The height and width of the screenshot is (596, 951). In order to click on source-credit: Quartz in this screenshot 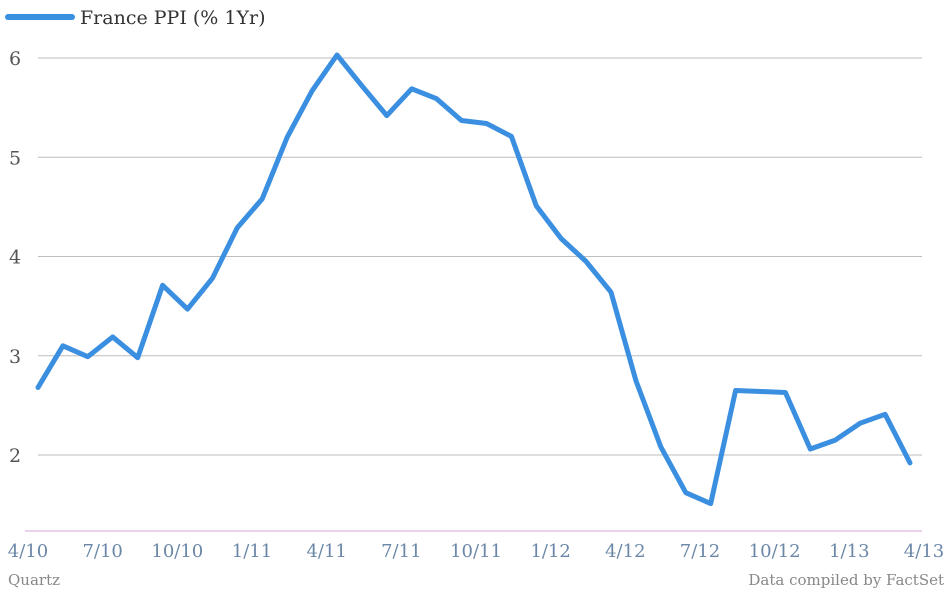, I will do `click(34, 580)`.